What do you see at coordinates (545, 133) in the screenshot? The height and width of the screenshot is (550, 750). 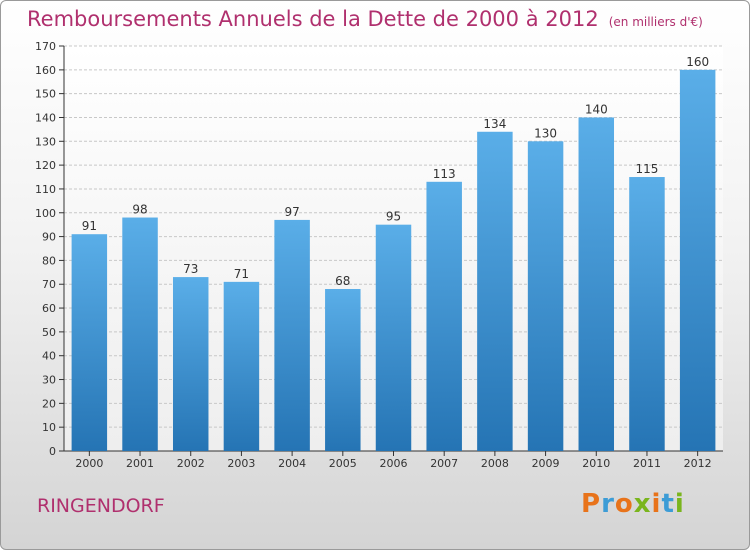 I see `data-label-2009: 130` at bounding box center [545, 133].